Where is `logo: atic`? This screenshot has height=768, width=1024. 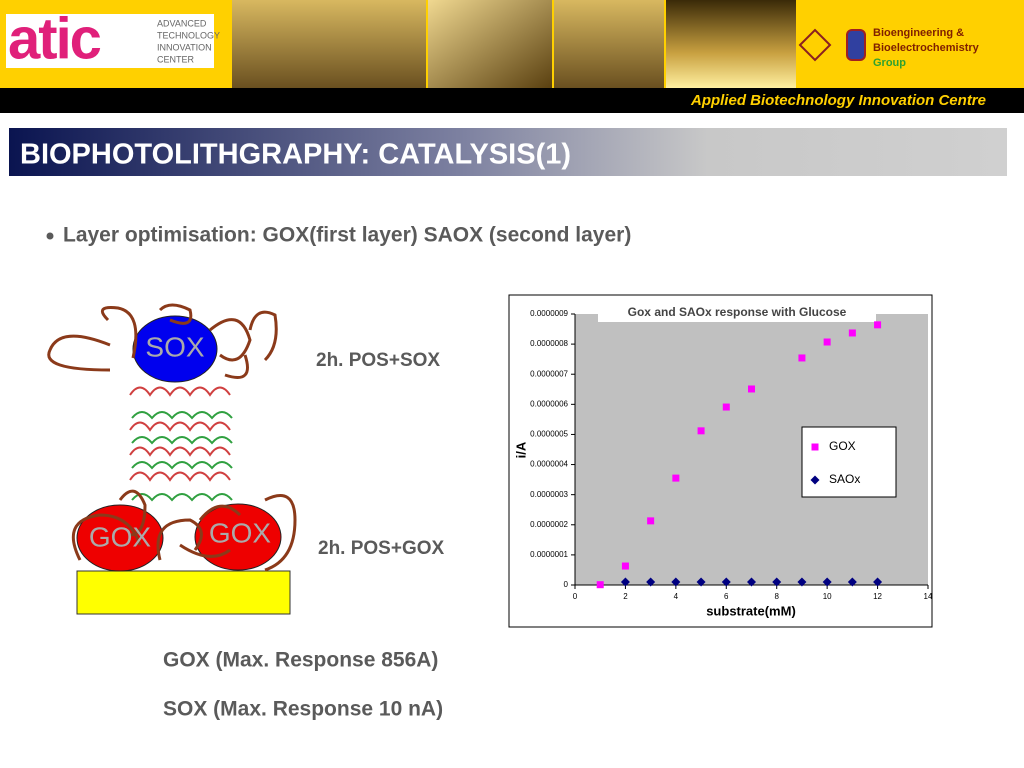 logo: atic is located at coordinates (54, 38).